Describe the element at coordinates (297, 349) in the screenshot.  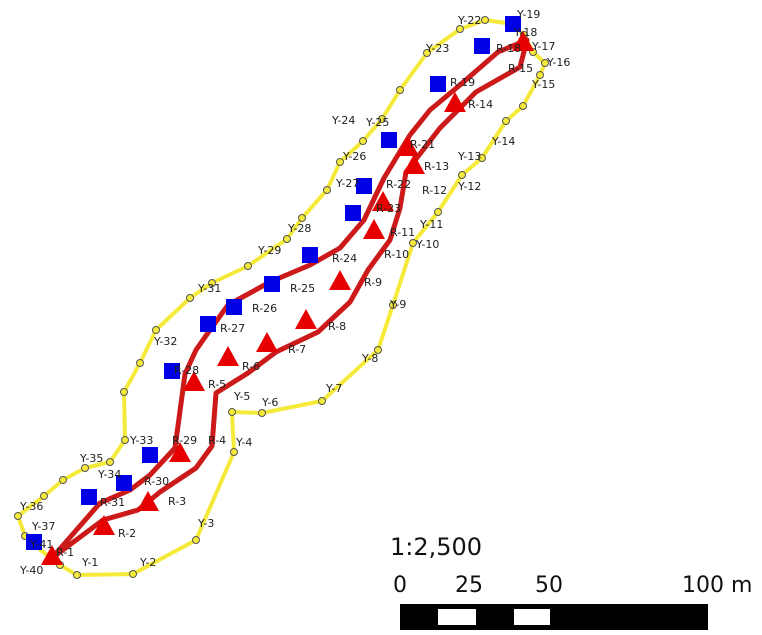
I see `inner-point-label: R-7` at that location.